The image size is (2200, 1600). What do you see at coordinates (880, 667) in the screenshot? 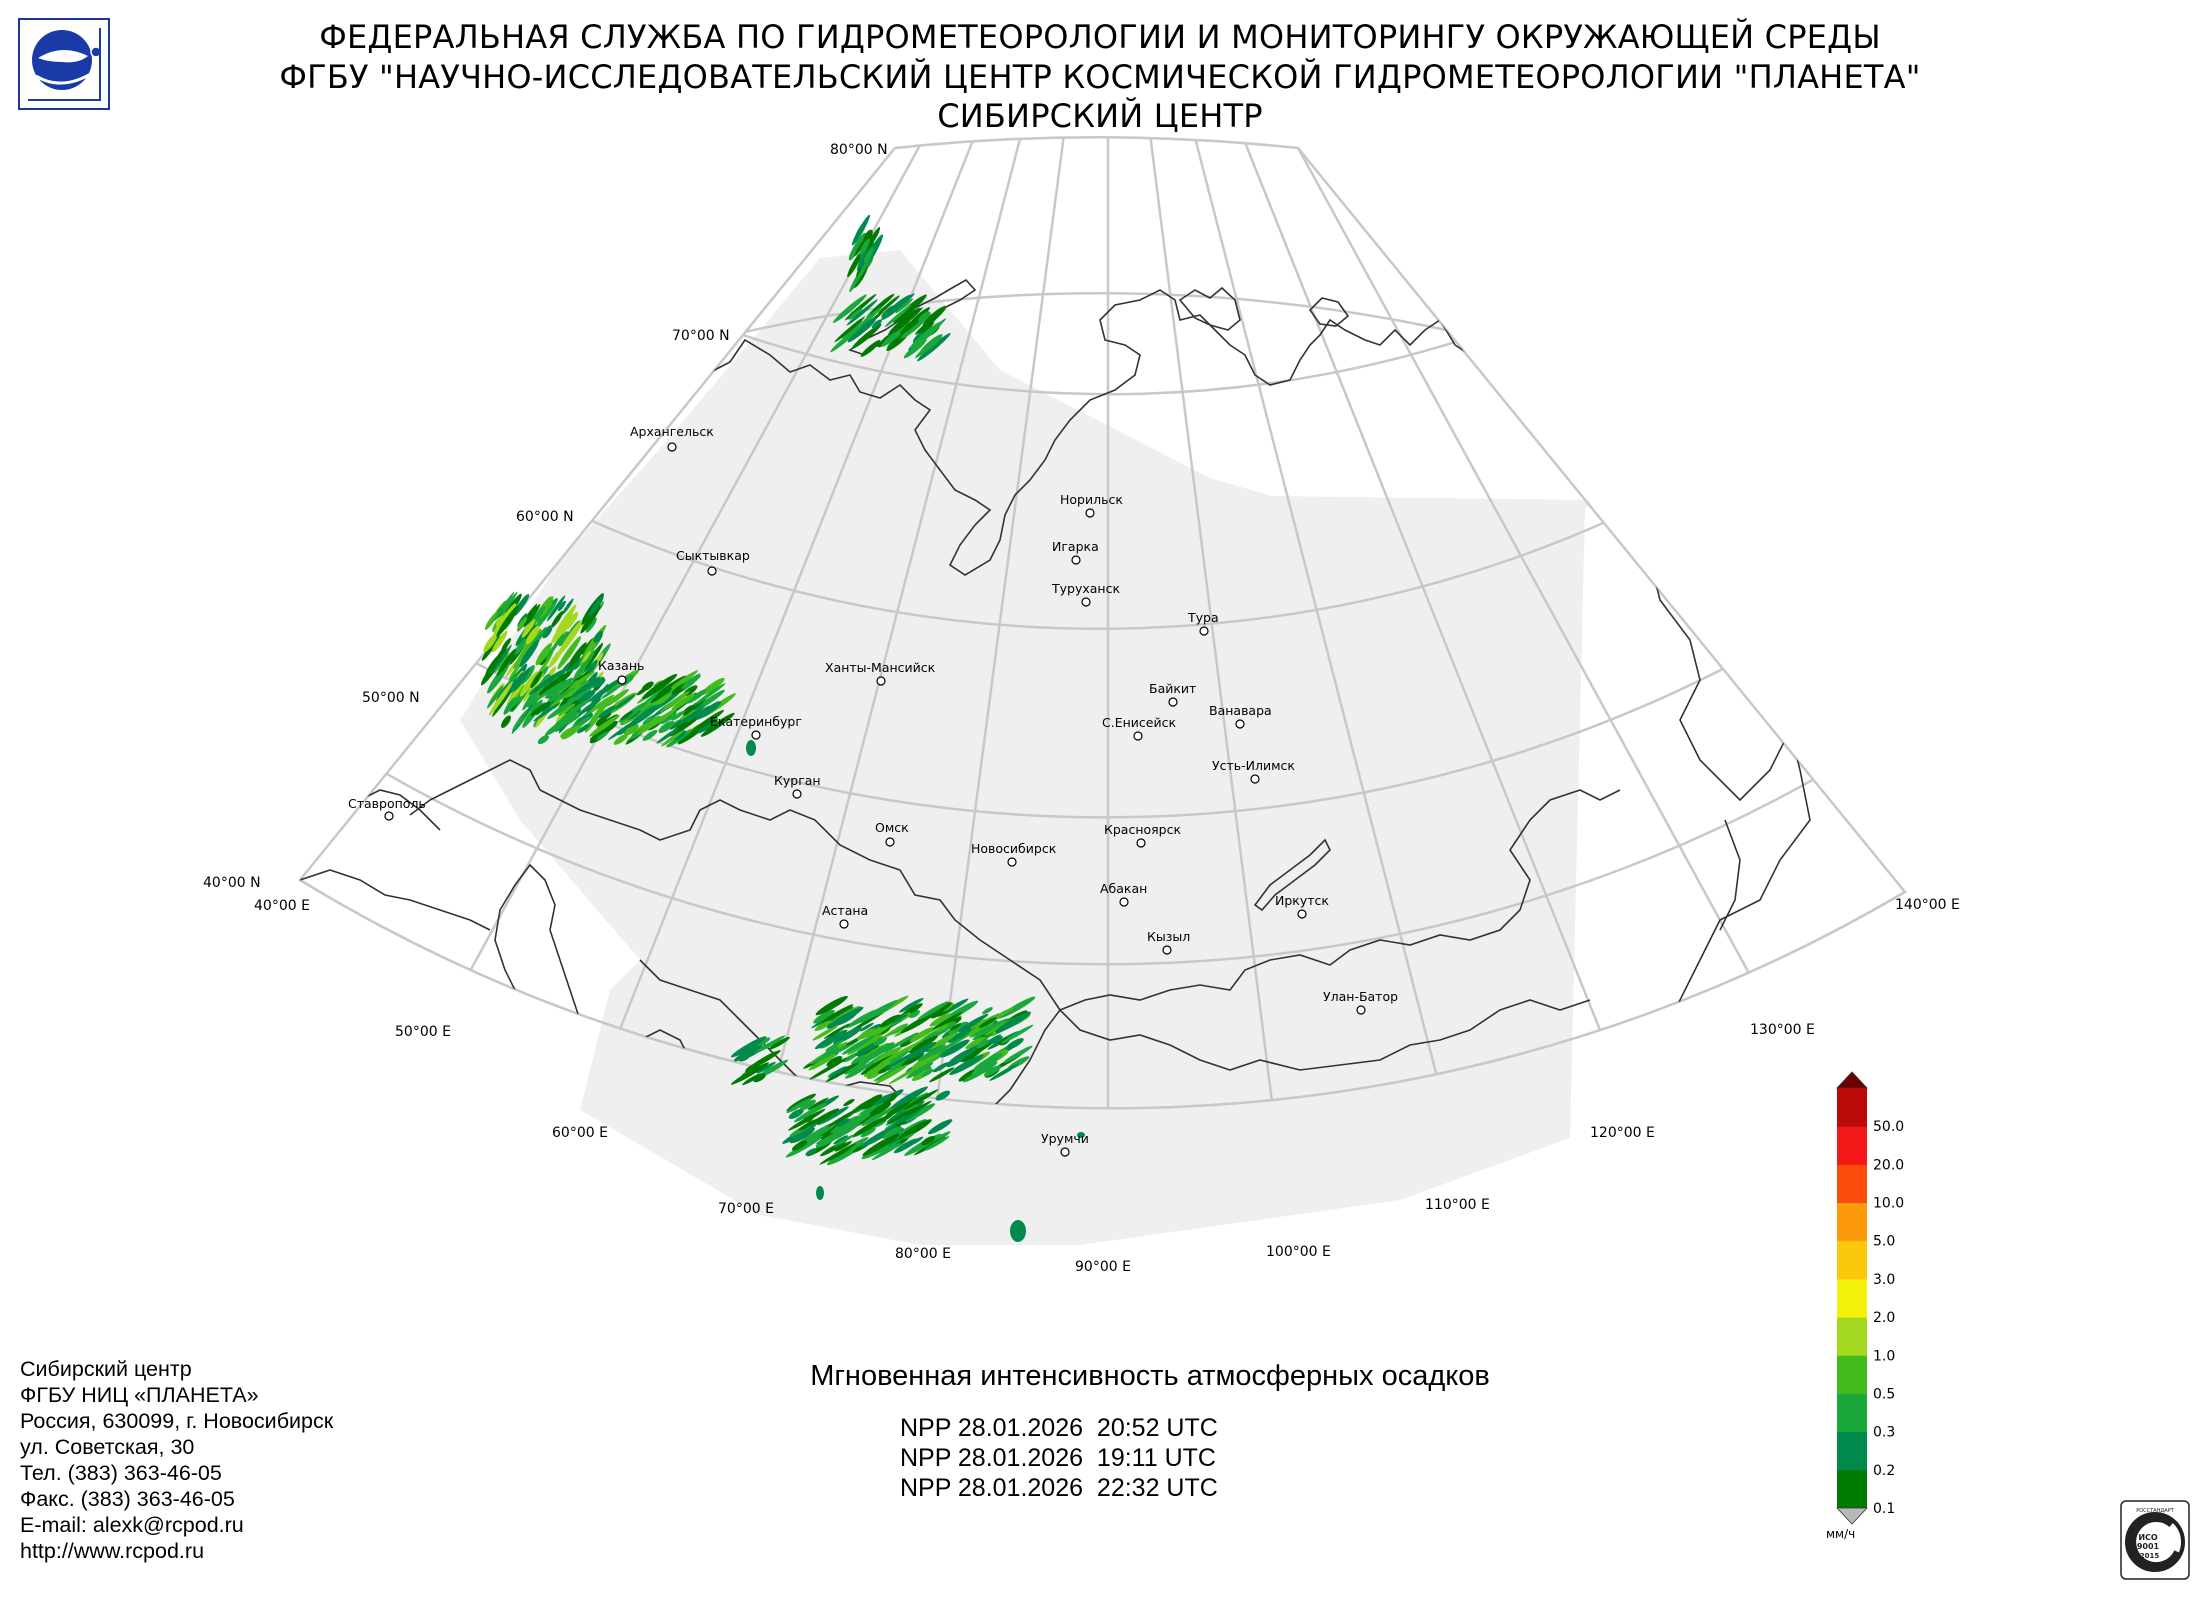
I see `svg-text: Ханты-Мансийск` at bounding box center [880, 667].